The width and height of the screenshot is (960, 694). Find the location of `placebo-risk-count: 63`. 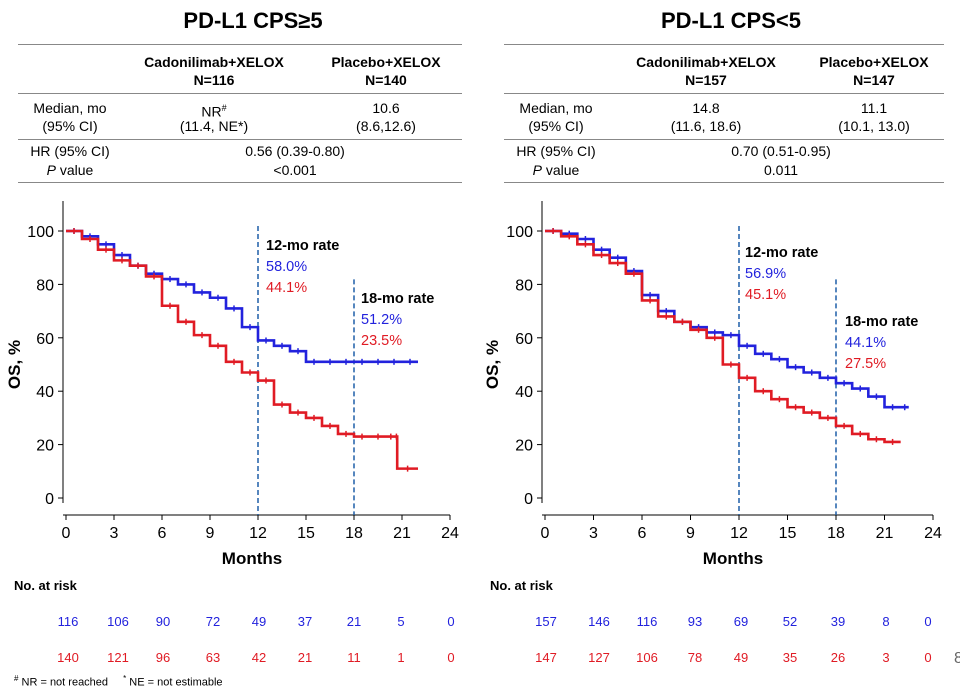

placebo-risk-count: 63 is located at coordinates (213, 657).